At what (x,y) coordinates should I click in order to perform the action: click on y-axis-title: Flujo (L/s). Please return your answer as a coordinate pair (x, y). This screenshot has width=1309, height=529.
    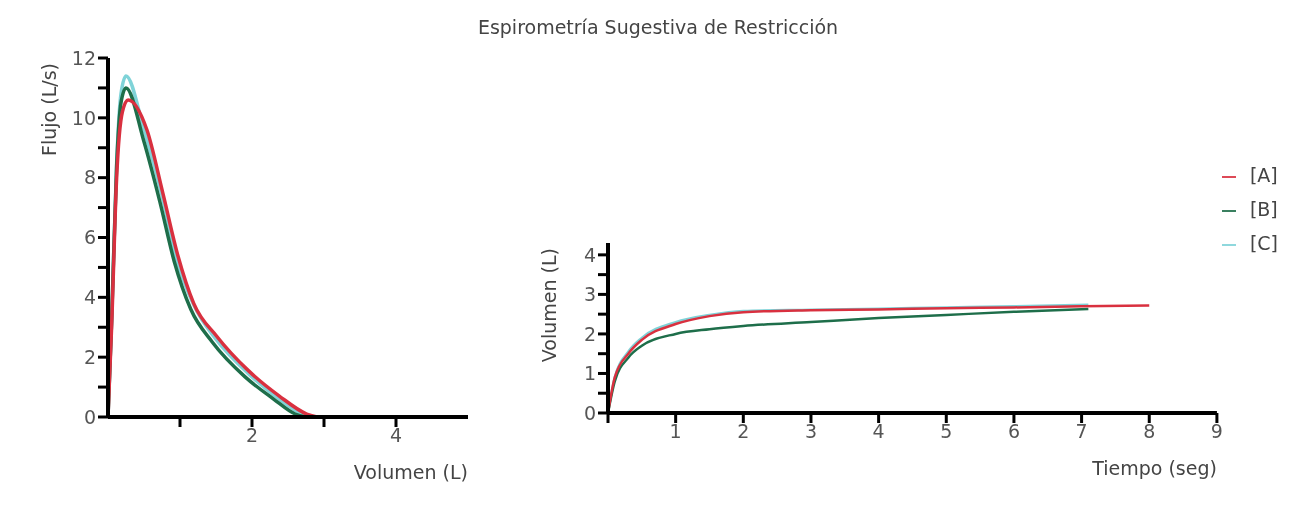
    Looking at the image, I should click on (49, 109).